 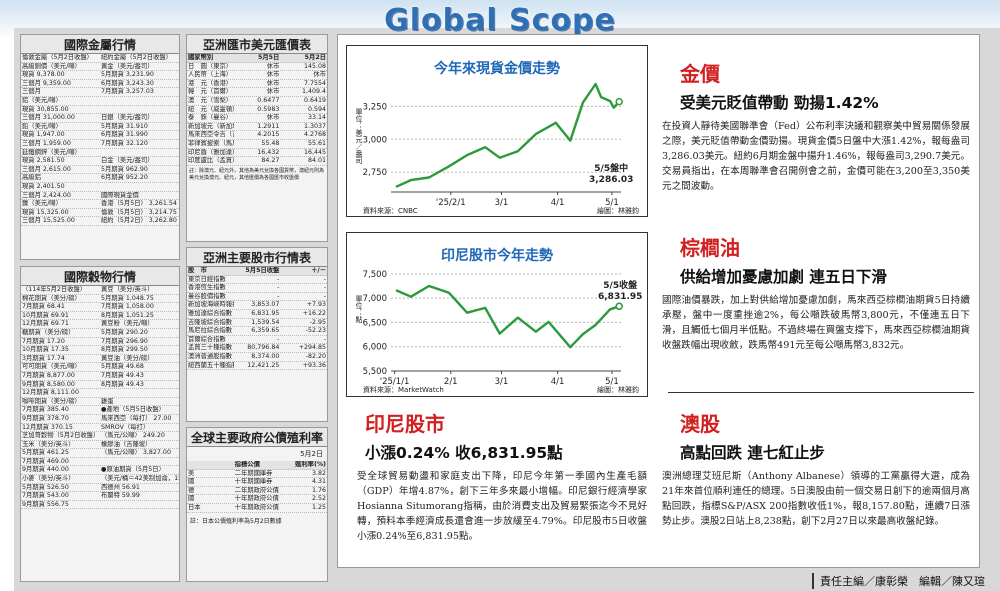 I want to click on stocks-cell: 馬尼拉綜合指數, so click(x=210, y=331).